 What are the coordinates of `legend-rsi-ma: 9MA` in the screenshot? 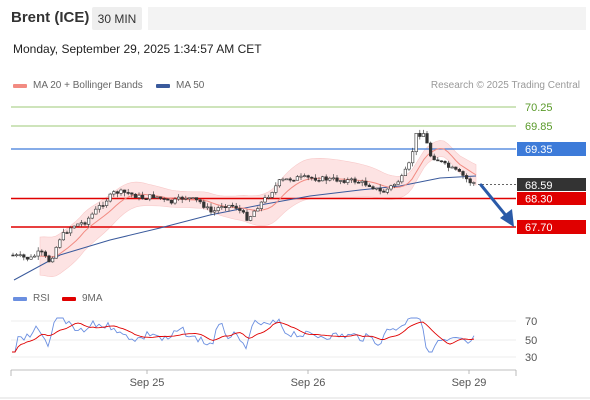 It's located at (82, 298).